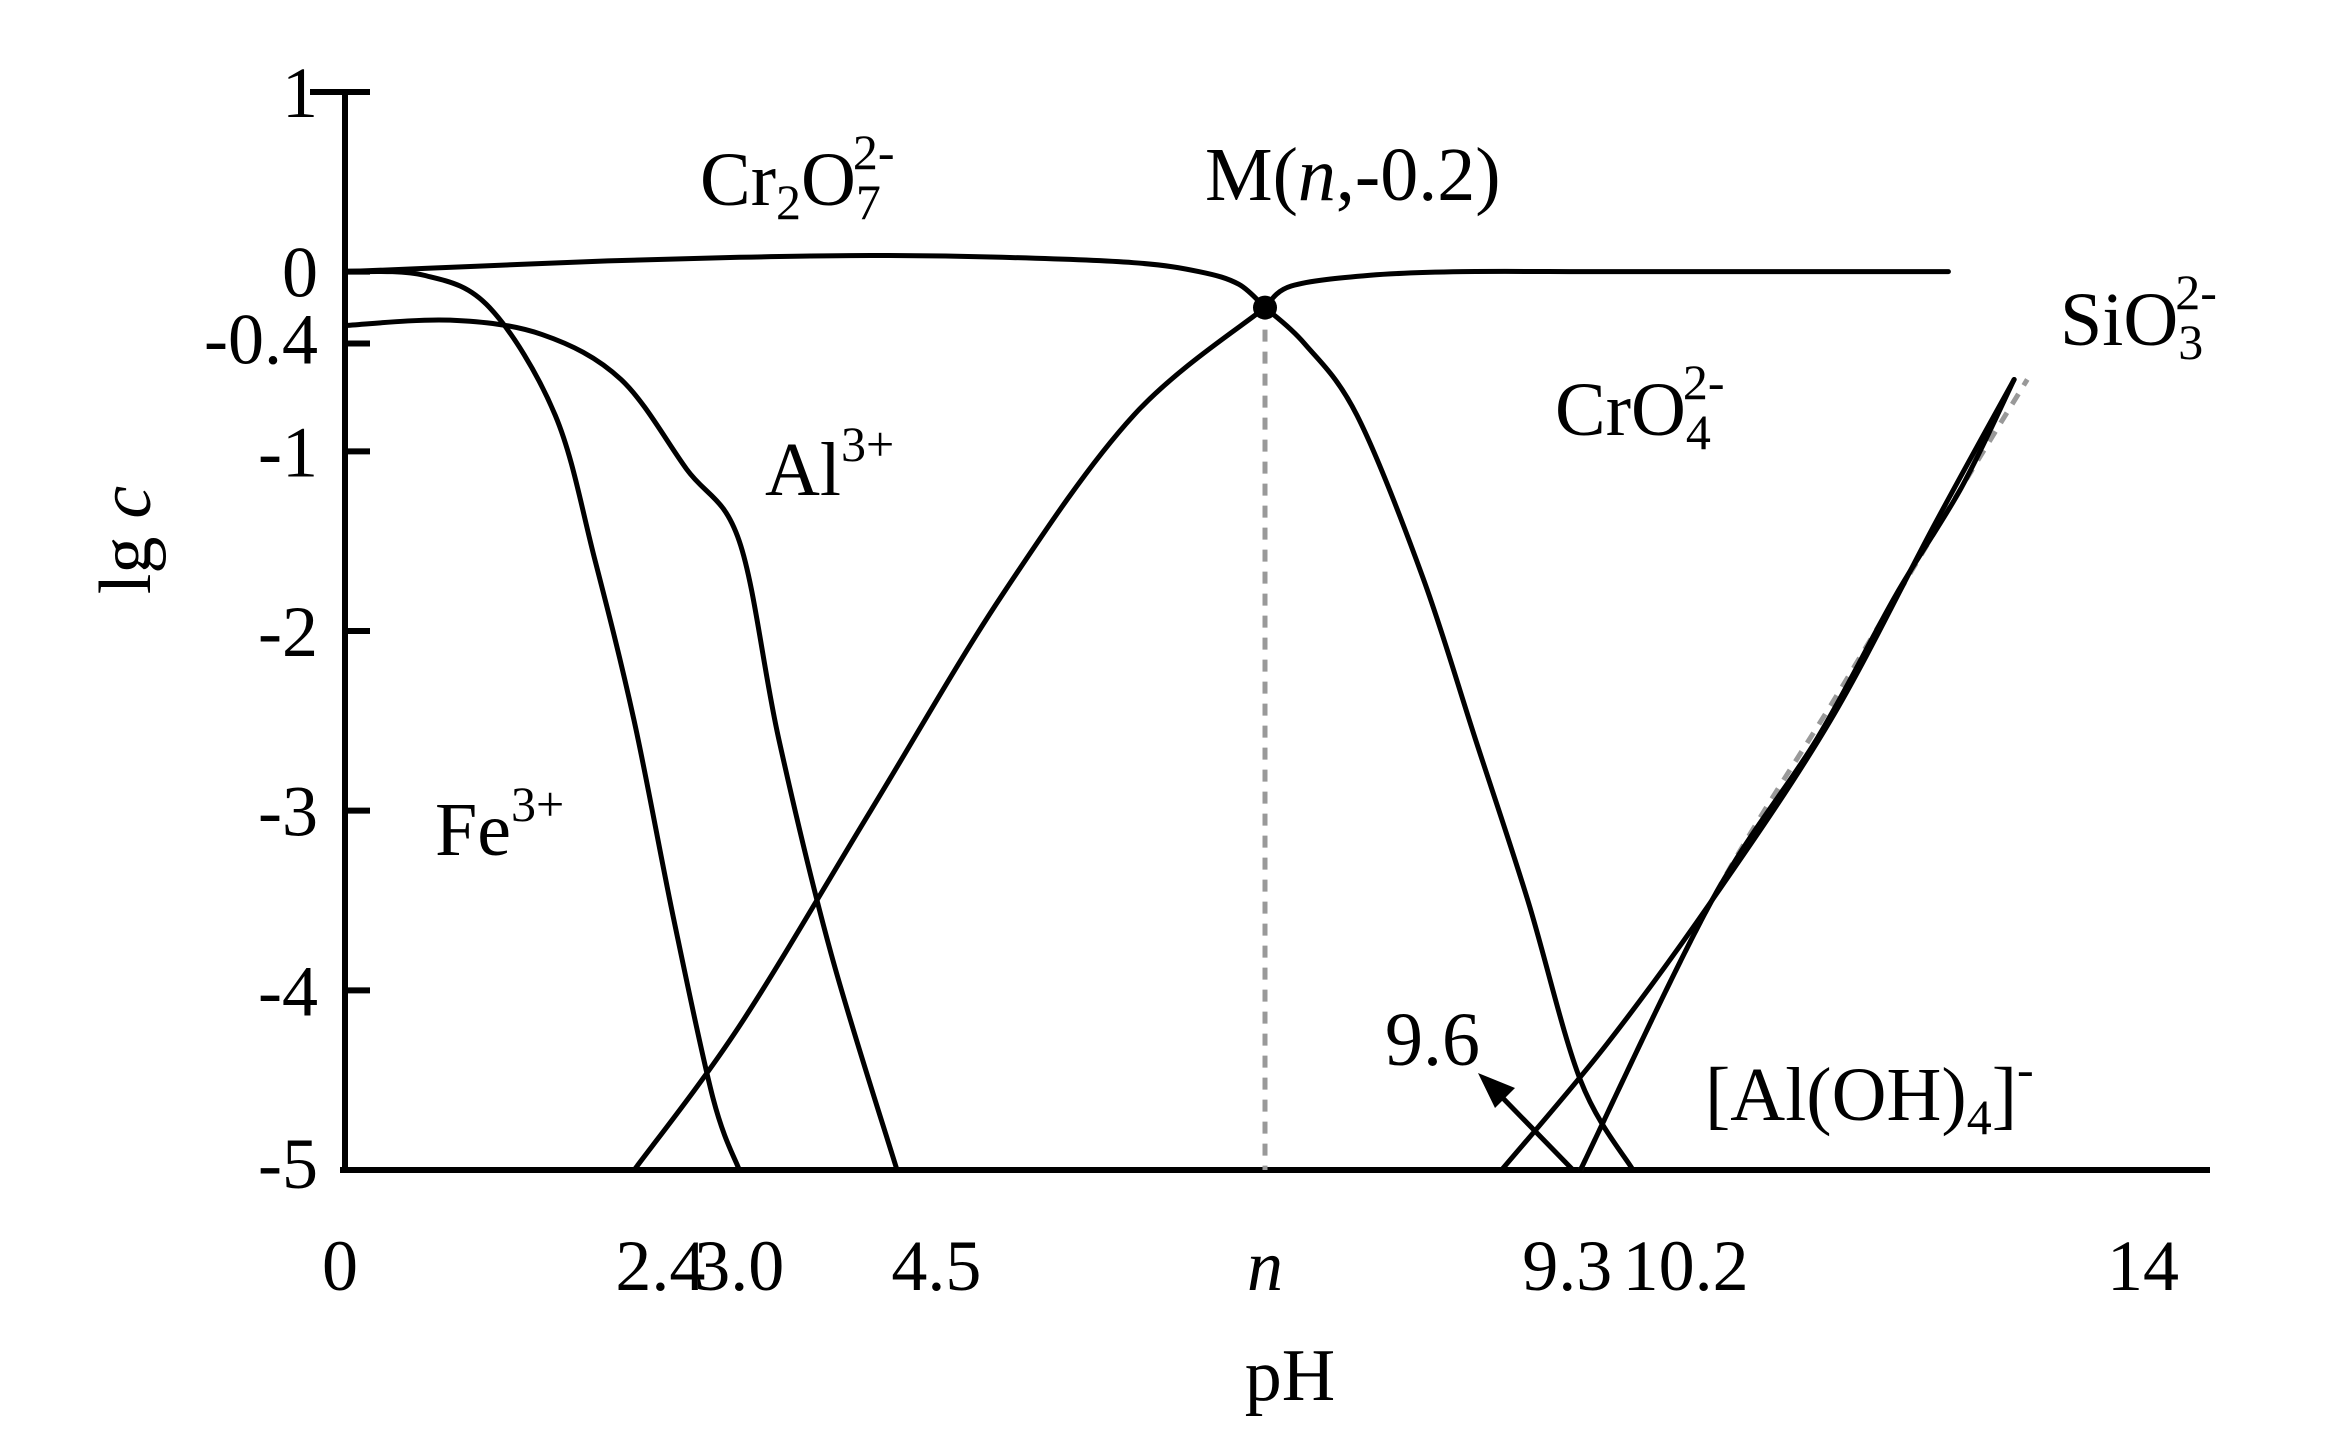  I want to click on label-sio3: SiO32-, so click(2138, 317).